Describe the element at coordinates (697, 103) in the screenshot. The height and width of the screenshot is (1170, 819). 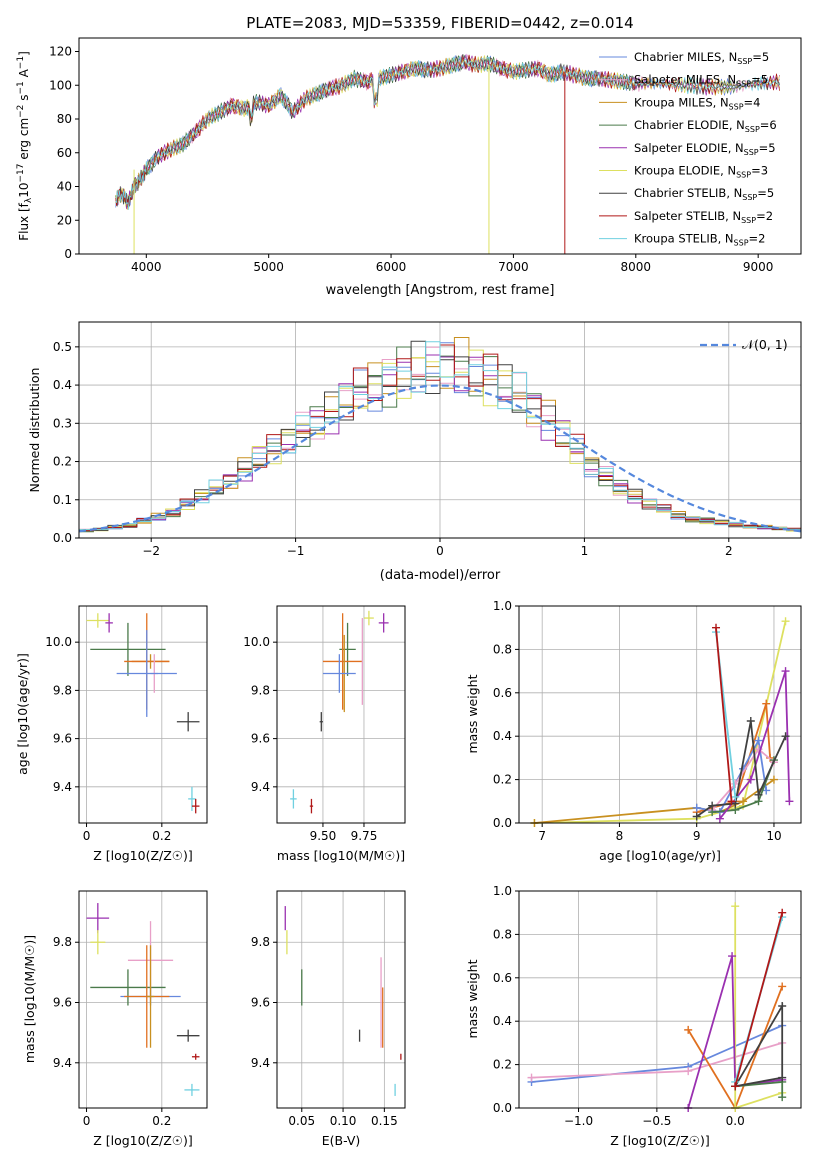
I see `legend-label: Kroupa MILES, NSSP=4` at that location.